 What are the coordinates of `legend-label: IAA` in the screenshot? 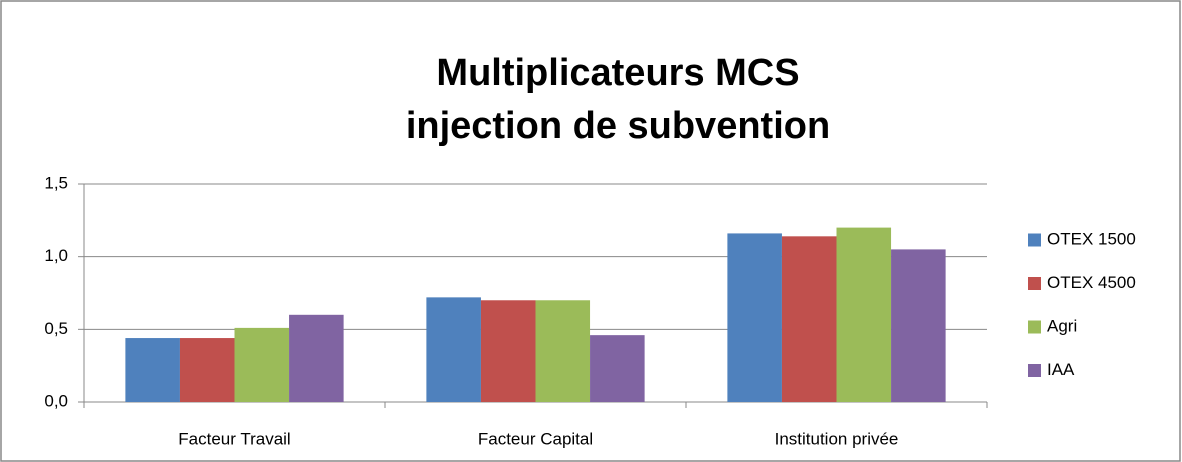 It's located at (1061, 369).